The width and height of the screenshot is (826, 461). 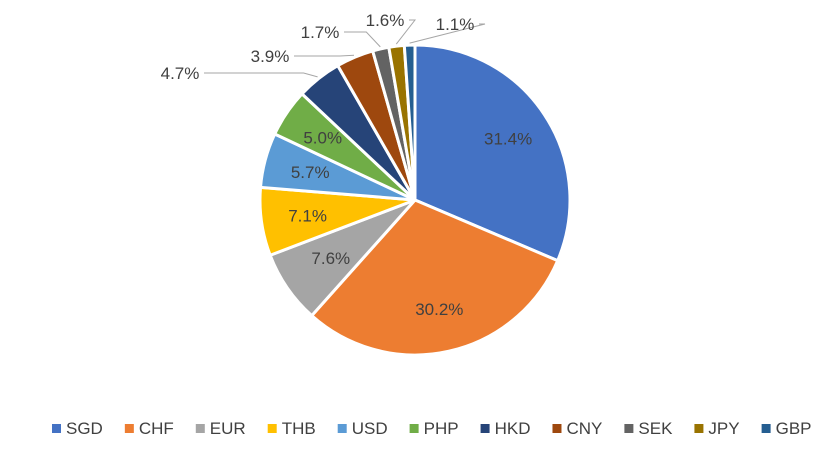 What do you see at coordinates (272, 428) in the screenshot?
I see `legend-swatch-thb` at bounding box center [272, 428].